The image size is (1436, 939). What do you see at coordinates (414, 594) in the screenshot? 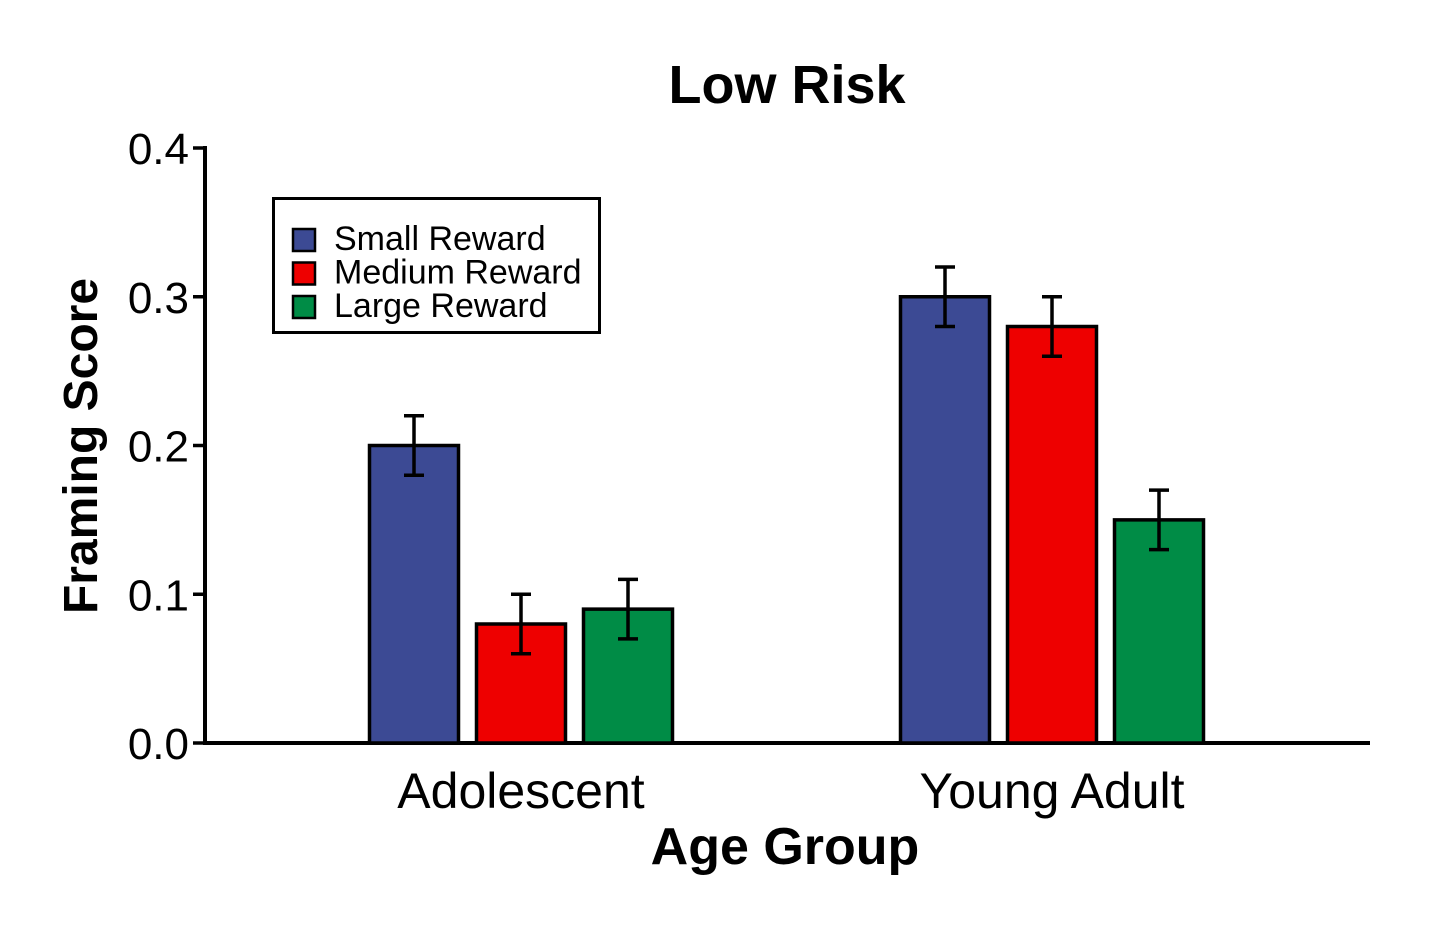
I see `bar-adolescent-small-reward` at bounding box center [414, 594].